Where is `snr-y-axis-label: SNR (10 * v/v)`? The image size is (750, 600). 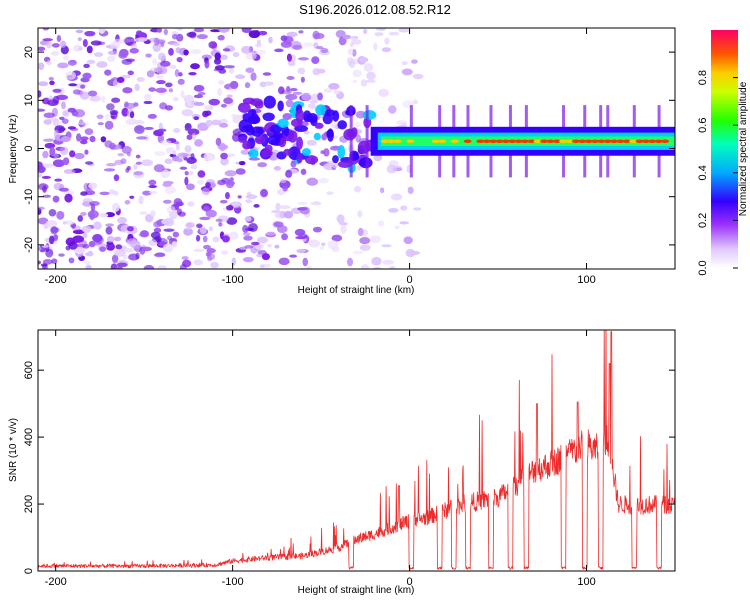
snr-y-axis-label: SNR (10 * v/v) is located at coordinates (13, 450).